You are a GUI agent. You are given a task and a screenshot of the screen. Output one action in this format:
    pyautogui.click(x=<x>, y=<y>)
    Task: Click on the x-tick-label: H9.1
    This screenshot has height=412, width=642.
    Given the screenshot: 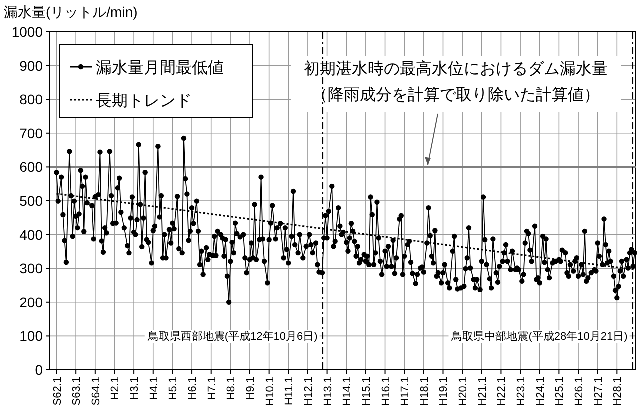 What is the action you would take?
    pyautogui.click(x=251, y=388)
    